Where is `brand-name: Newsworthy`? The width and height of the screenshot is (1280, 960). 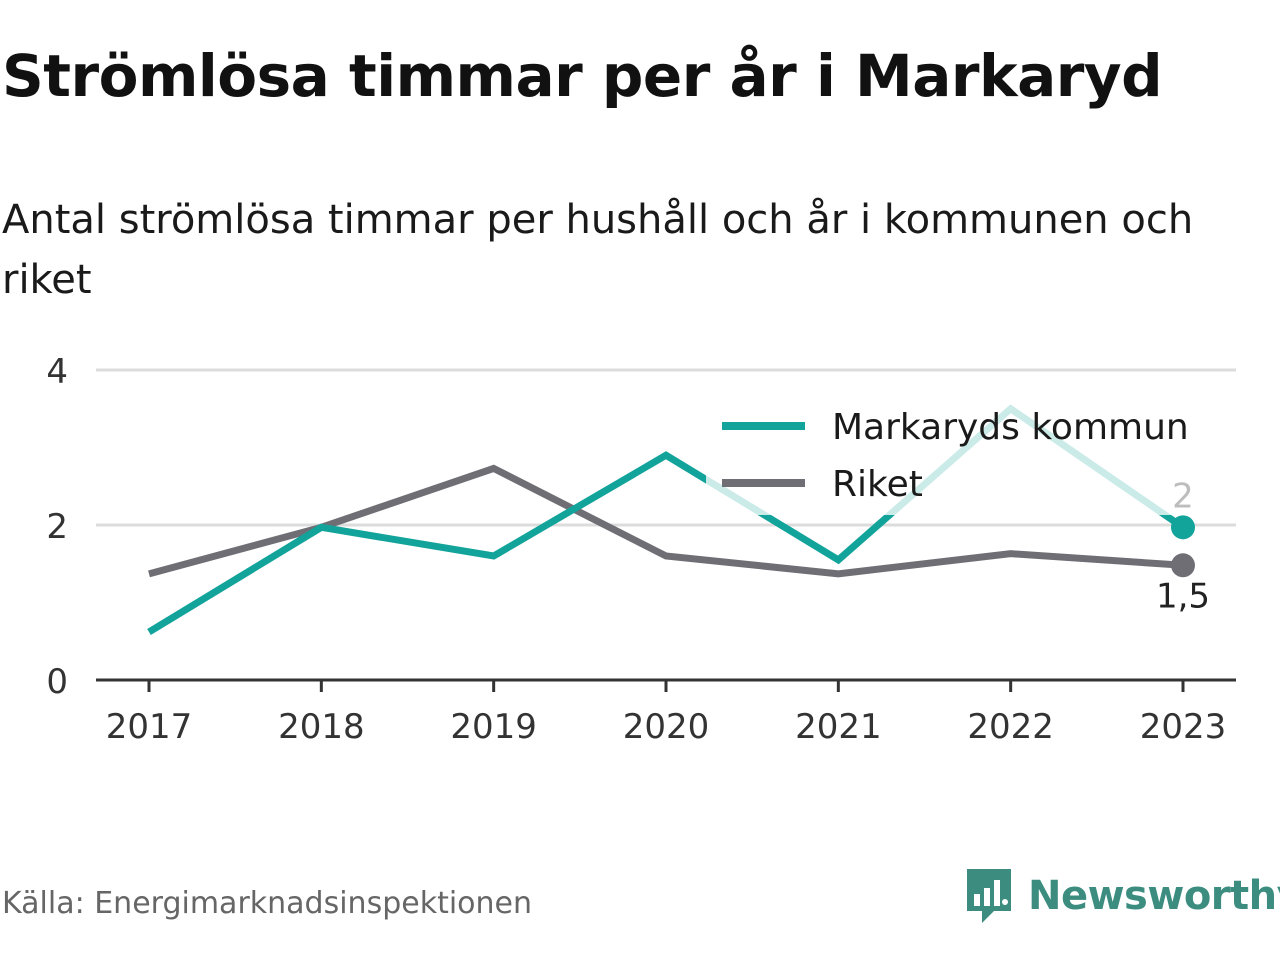 brand-name: Newsworthy is located at coordinates (1154, 896).